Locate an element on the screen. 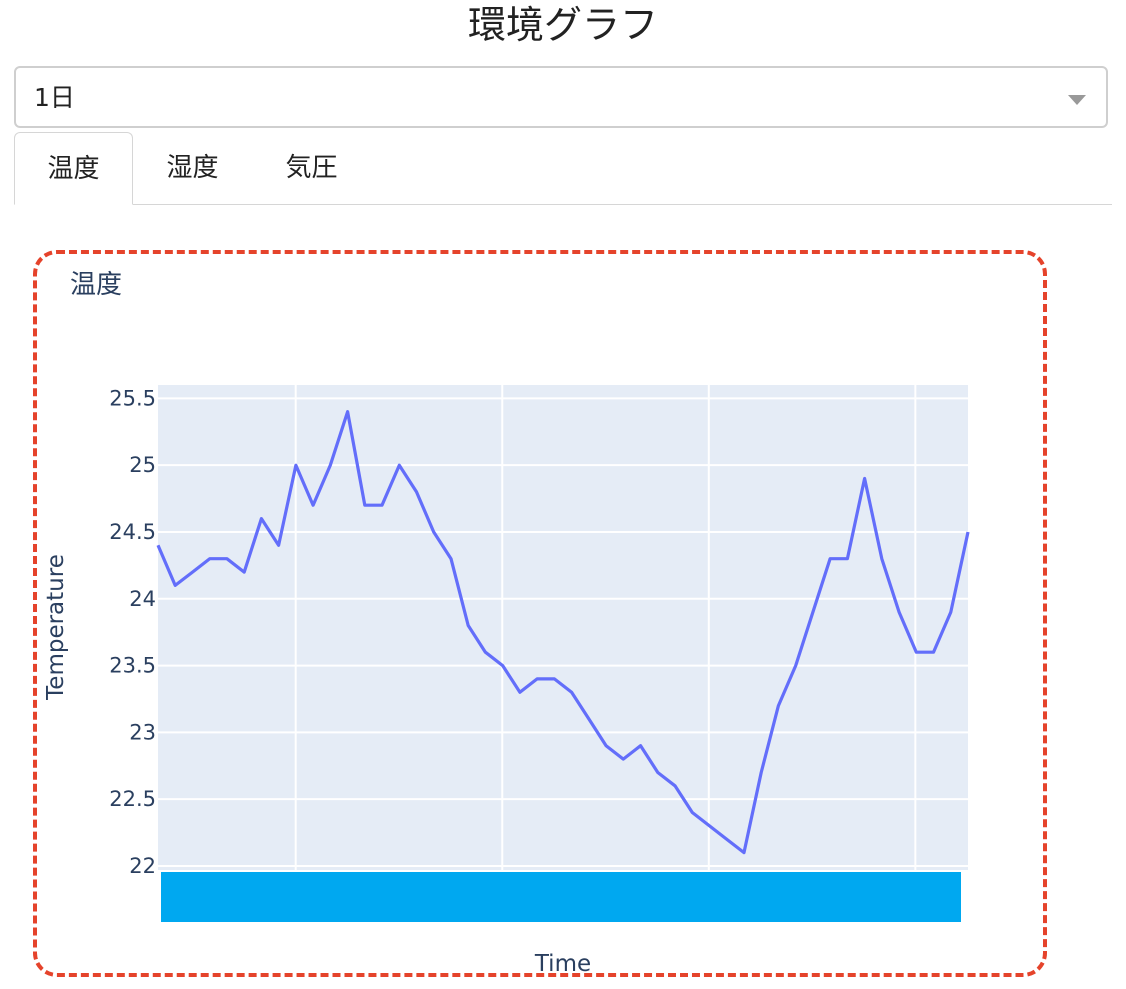 The height and width of the screenshot is (989, 1126). y-tick-label: 25 is located at coordinates (142, 465).